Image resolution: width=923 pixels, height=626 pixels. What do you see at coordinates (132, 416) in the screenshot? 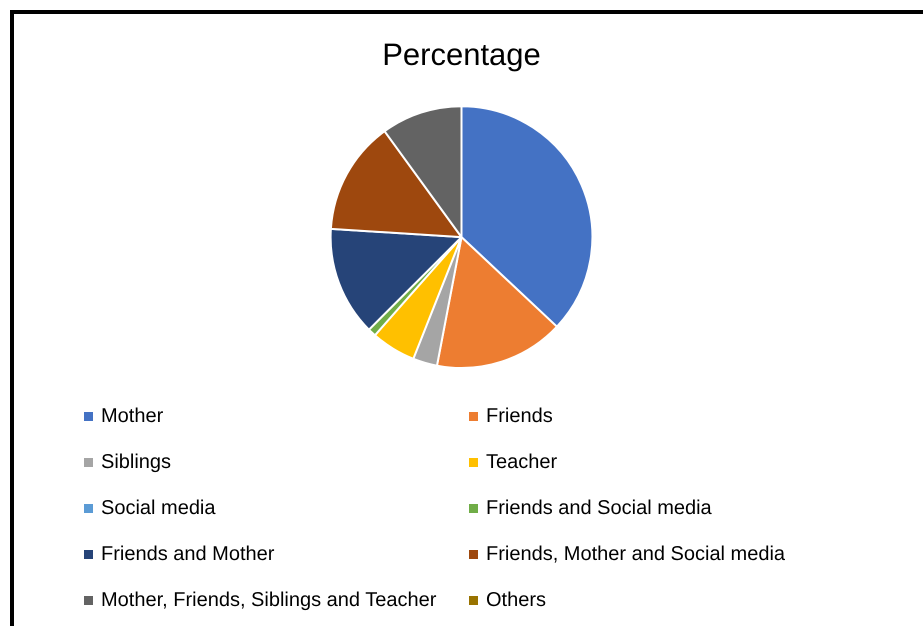
I see `legend-label: Mother` at bounding box center [132, 416].